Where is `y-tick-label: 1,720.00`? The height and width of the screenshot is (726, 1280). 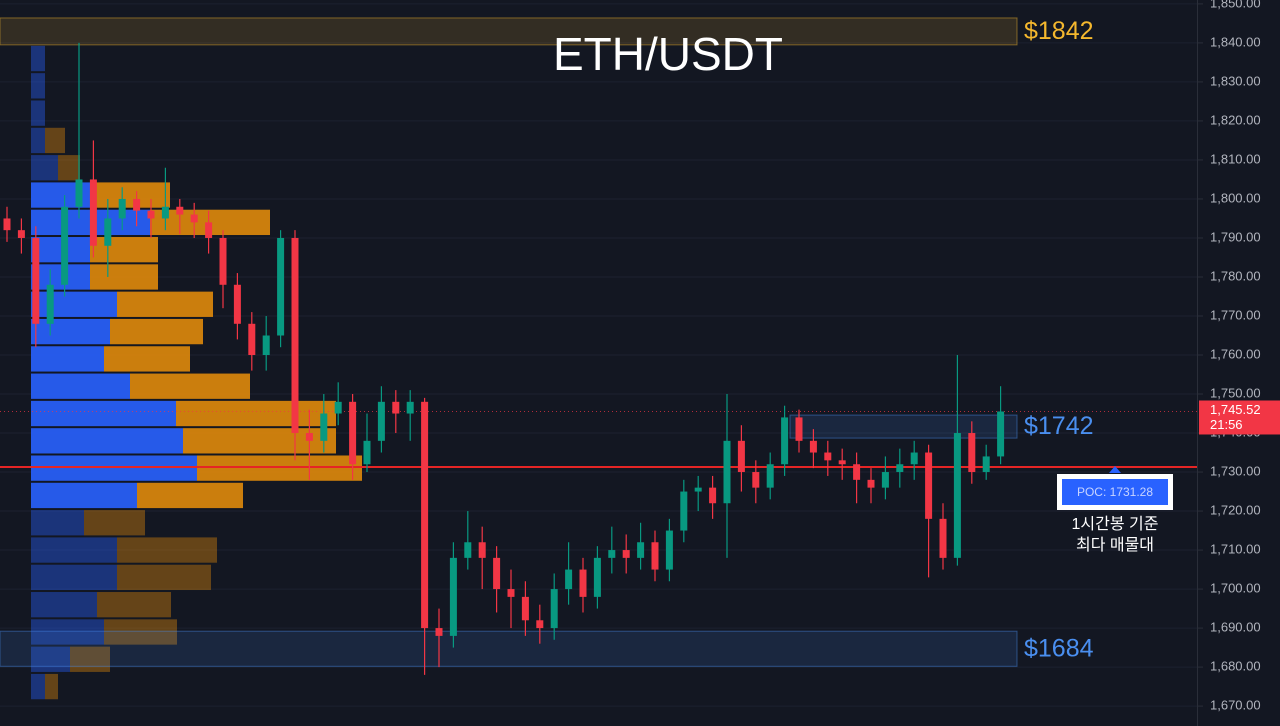
y-tick-label: 1,720.00 is located at coordinates (1235, 509).